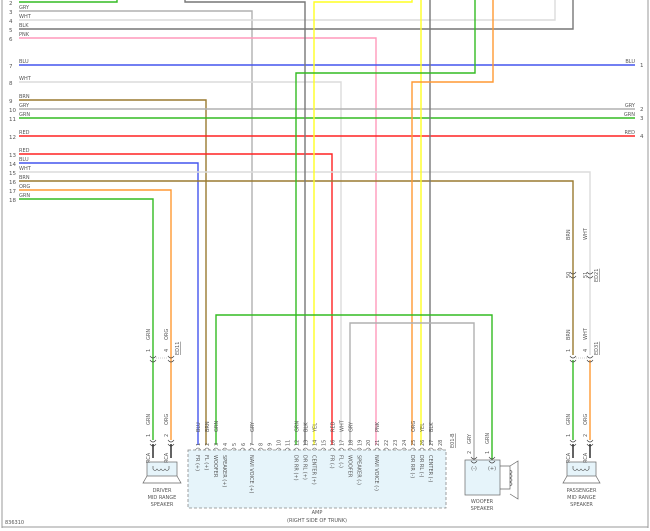 The width and height of the screenshot is (650, 531). What do you see at coordinates (351, 443) in the screenshot?
I see `amp-pin-number: 18` at bounding box center [351, 443].